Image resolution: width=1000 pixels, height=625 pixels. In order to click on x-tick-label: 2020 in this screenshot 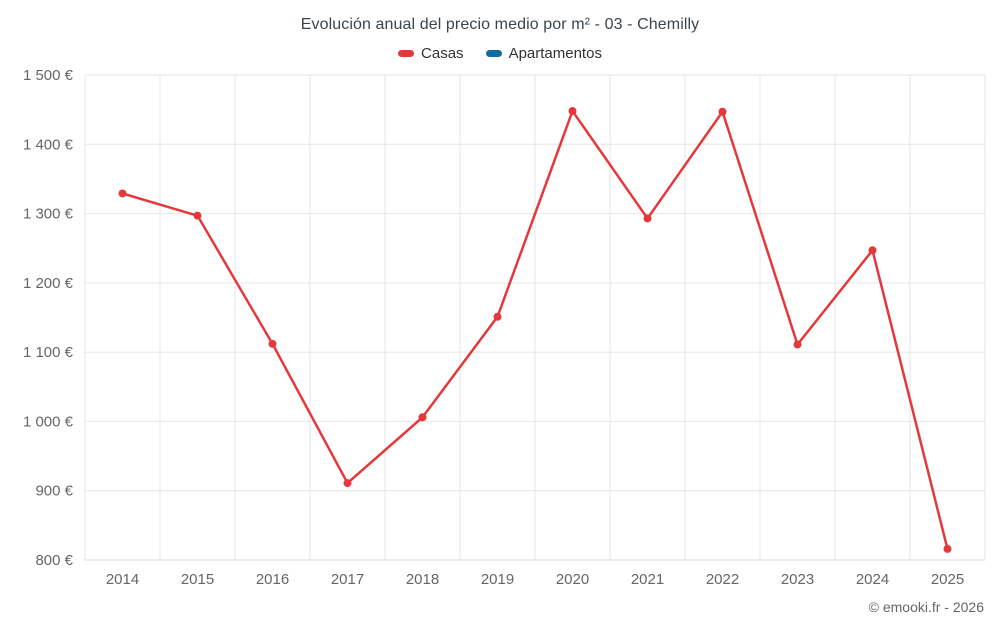, I will do `click(572, 579)`.